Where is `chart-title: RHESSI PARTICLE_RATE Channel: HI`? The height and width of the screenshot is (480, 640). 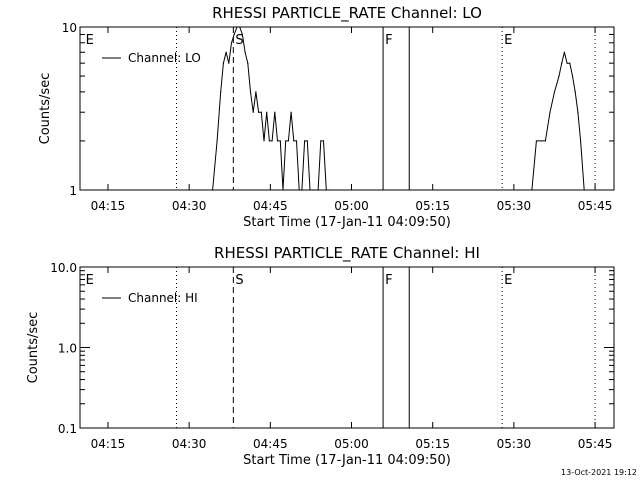 chart-title: RHESSI PARTICLE_RATE Channel: HI is located at coordinates (347, 253).